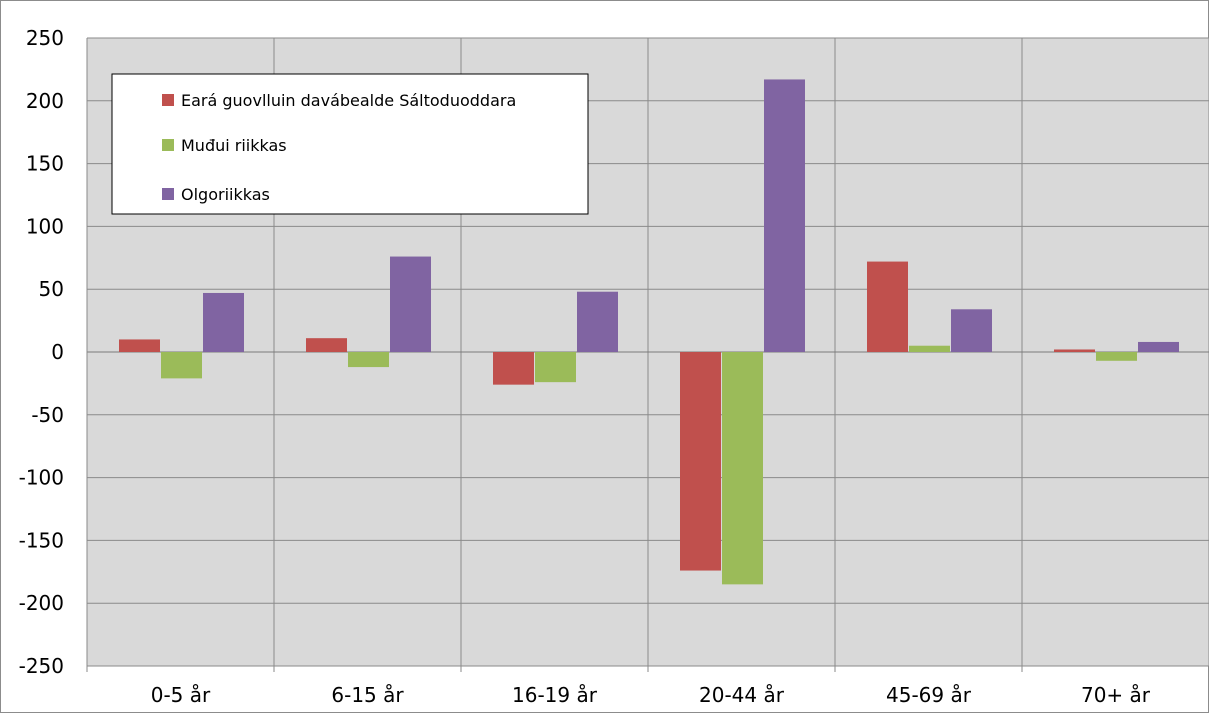 This screenshot has height=718, width=1209. Describe the element at coordinates (45, 164) in the screenshot. I see `y-tick-label: 150` at that location.